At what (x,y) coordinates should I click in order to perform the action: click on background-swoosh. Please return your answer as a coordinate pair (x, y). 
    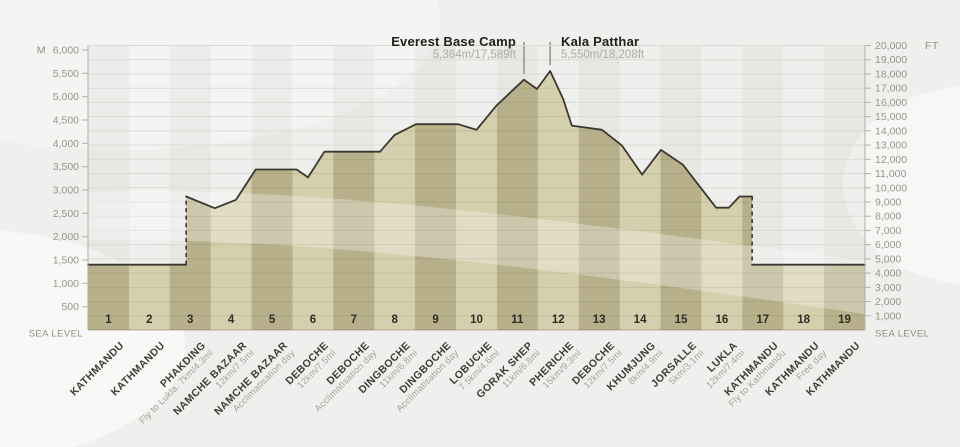
    Looking at the image, I should click on (901, 185).